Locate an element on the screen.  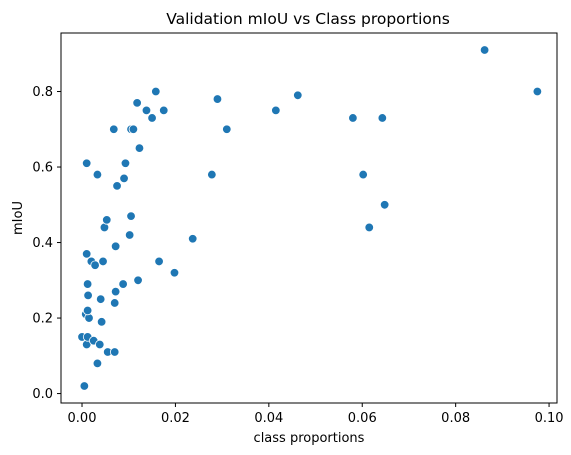
y-axis-label: mIoU is located at coordinates (18, 218).